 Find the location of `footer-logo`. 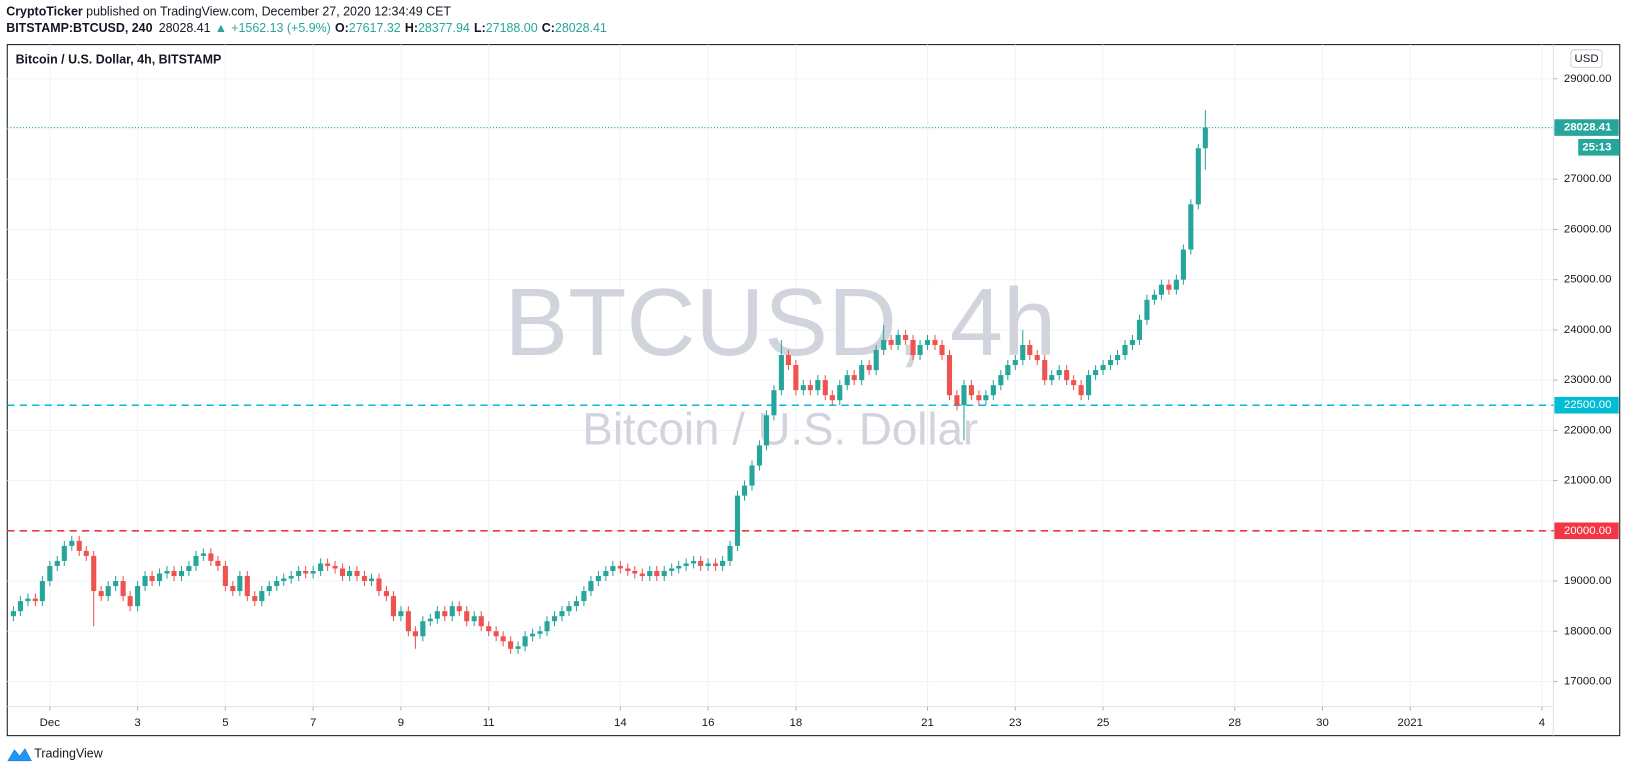

footer-logo is located at coordinates (20, 755).